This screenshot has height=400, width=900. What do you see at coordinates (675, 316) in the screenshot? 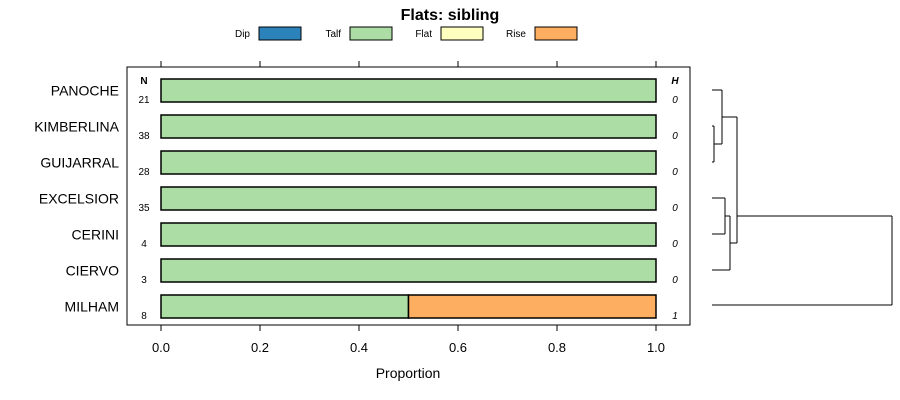
I see `h-value: 1` at bounding box center [675, 316].